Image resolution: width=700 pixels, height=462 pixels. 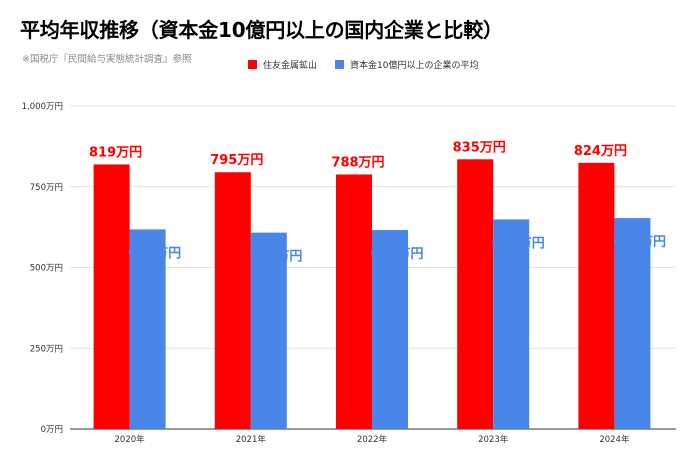 I want to click on data-label-series1: 824万円, so click(x=600, y=151).